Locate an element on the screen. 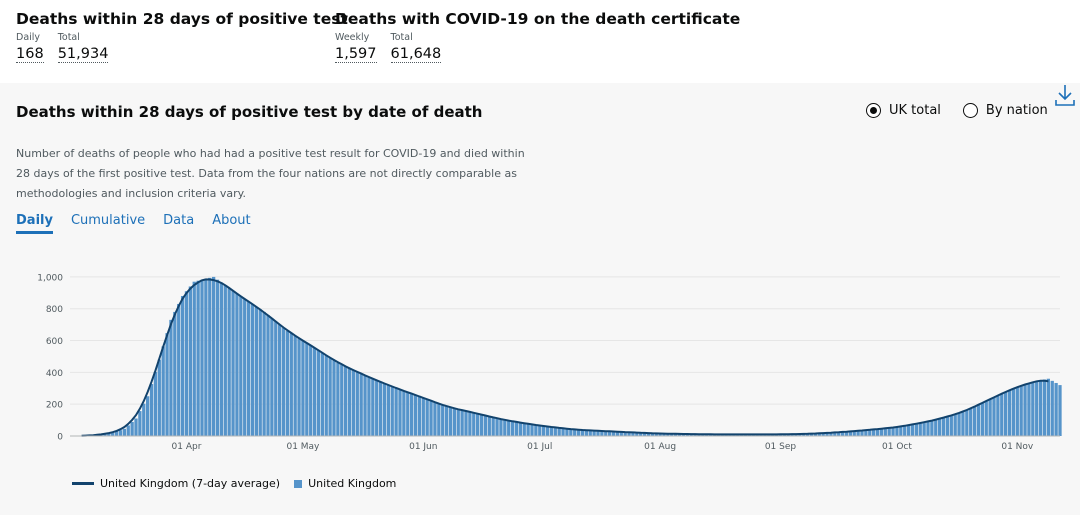 The image size is (1080, 515). metric-value: 51,934 is located at coordinates (83, 54).